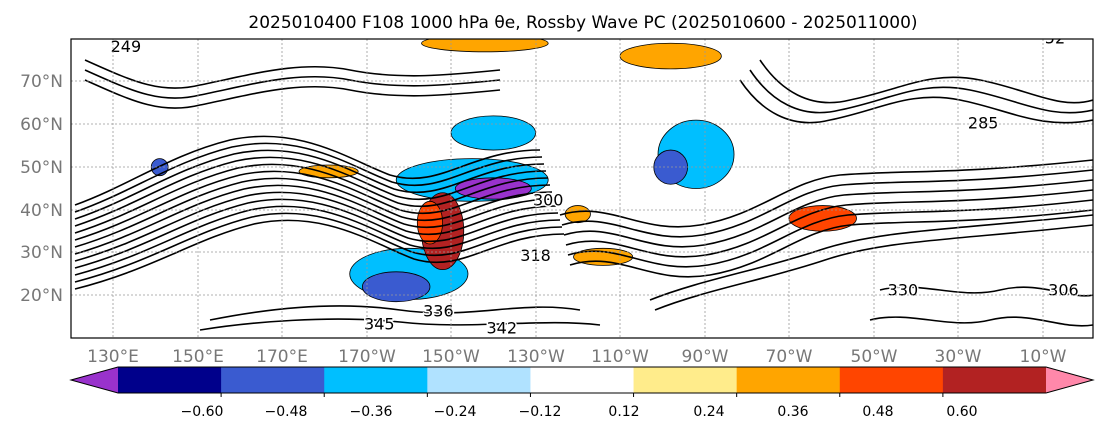 The height and width of the screenshot is (431, 1105). Describe the element at coordinates (41, 82) in the screenshot. I see `y-tick-label: 70°N` at that location.